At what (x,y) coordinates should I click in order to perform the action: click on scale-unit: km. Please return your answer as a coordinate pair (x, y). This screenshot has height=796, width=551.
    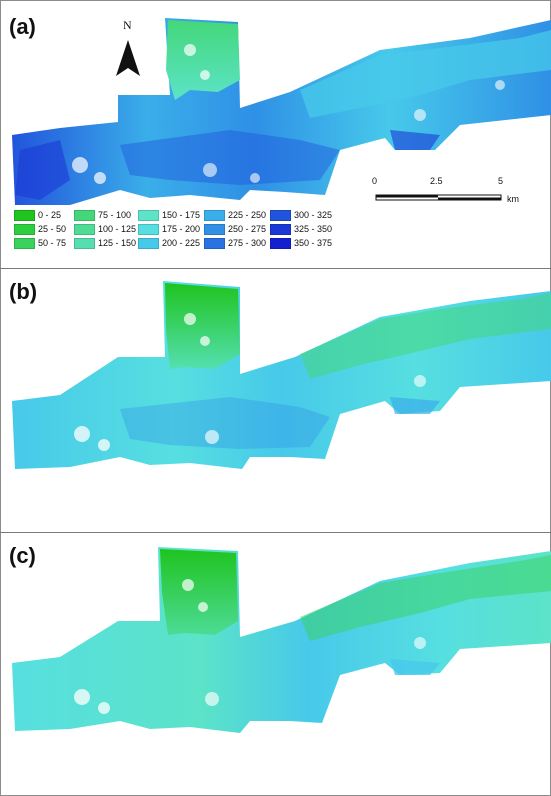
    Looking at the image, I should click on (513, 199).